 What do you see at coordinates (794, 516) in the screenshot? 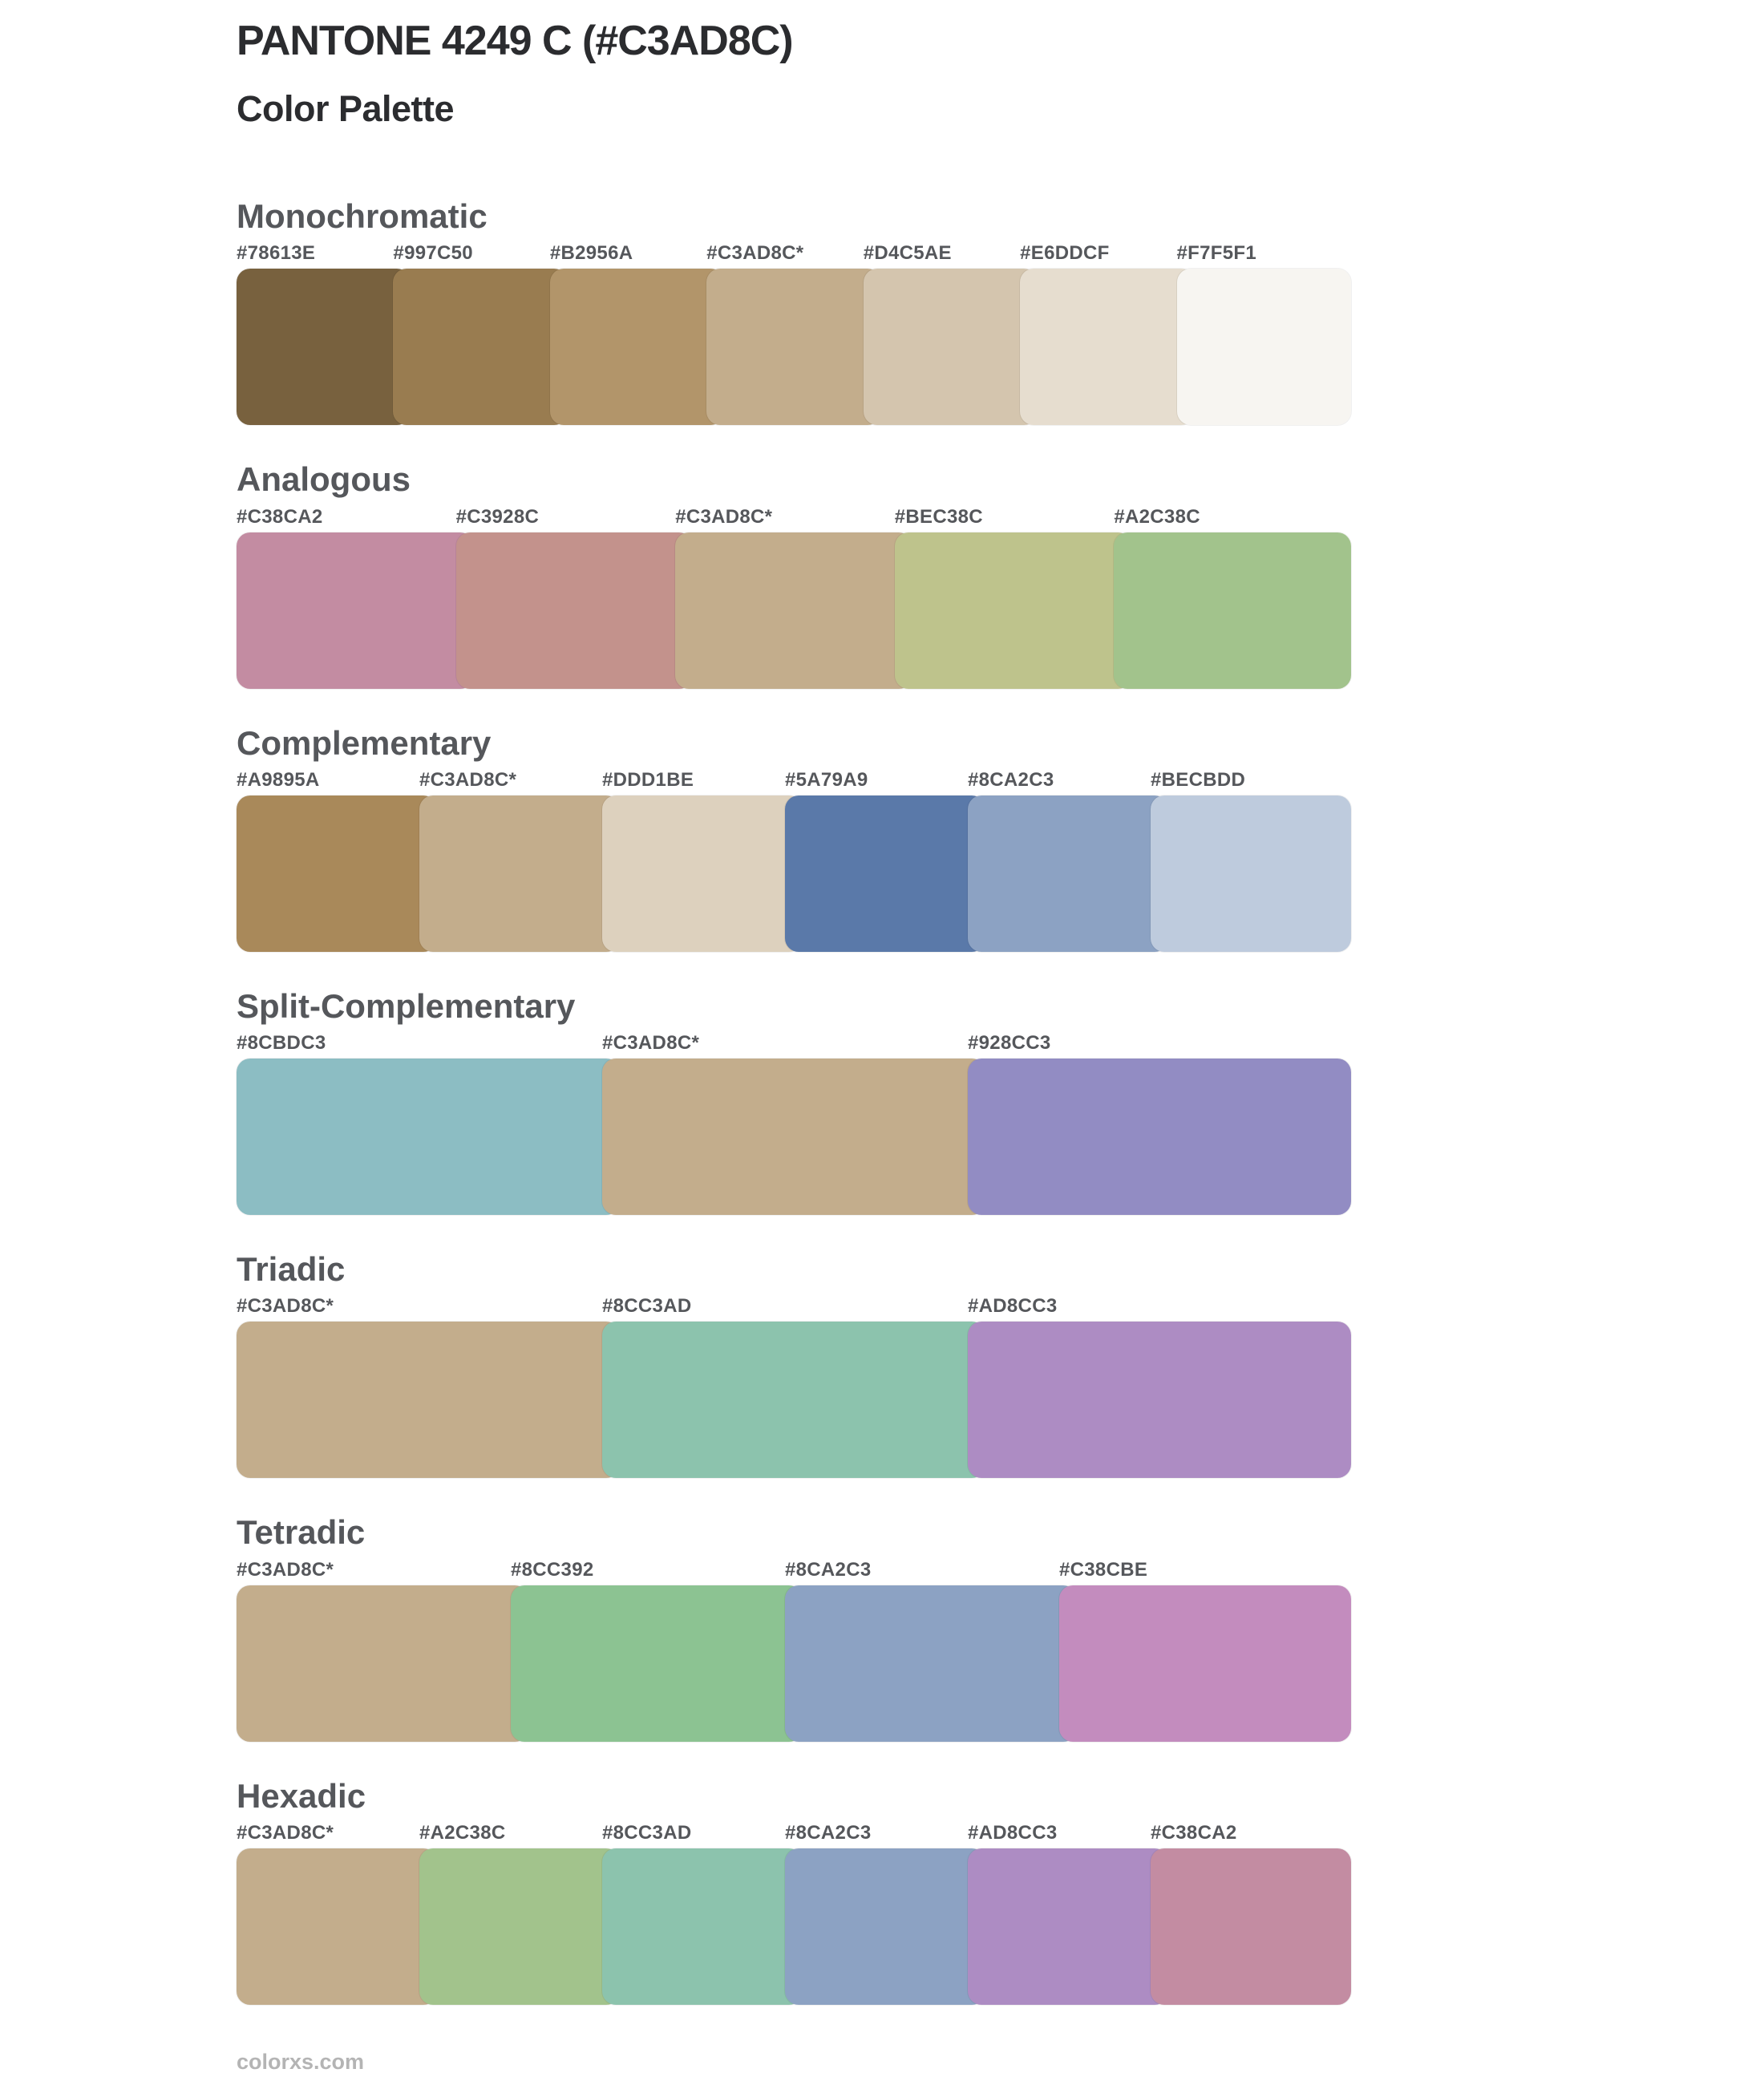
I see `swatch-labels: #C38CA2 #C3928C #C3AD8C* #BEC38C #A2C38C` at bounding box center [794, 516].